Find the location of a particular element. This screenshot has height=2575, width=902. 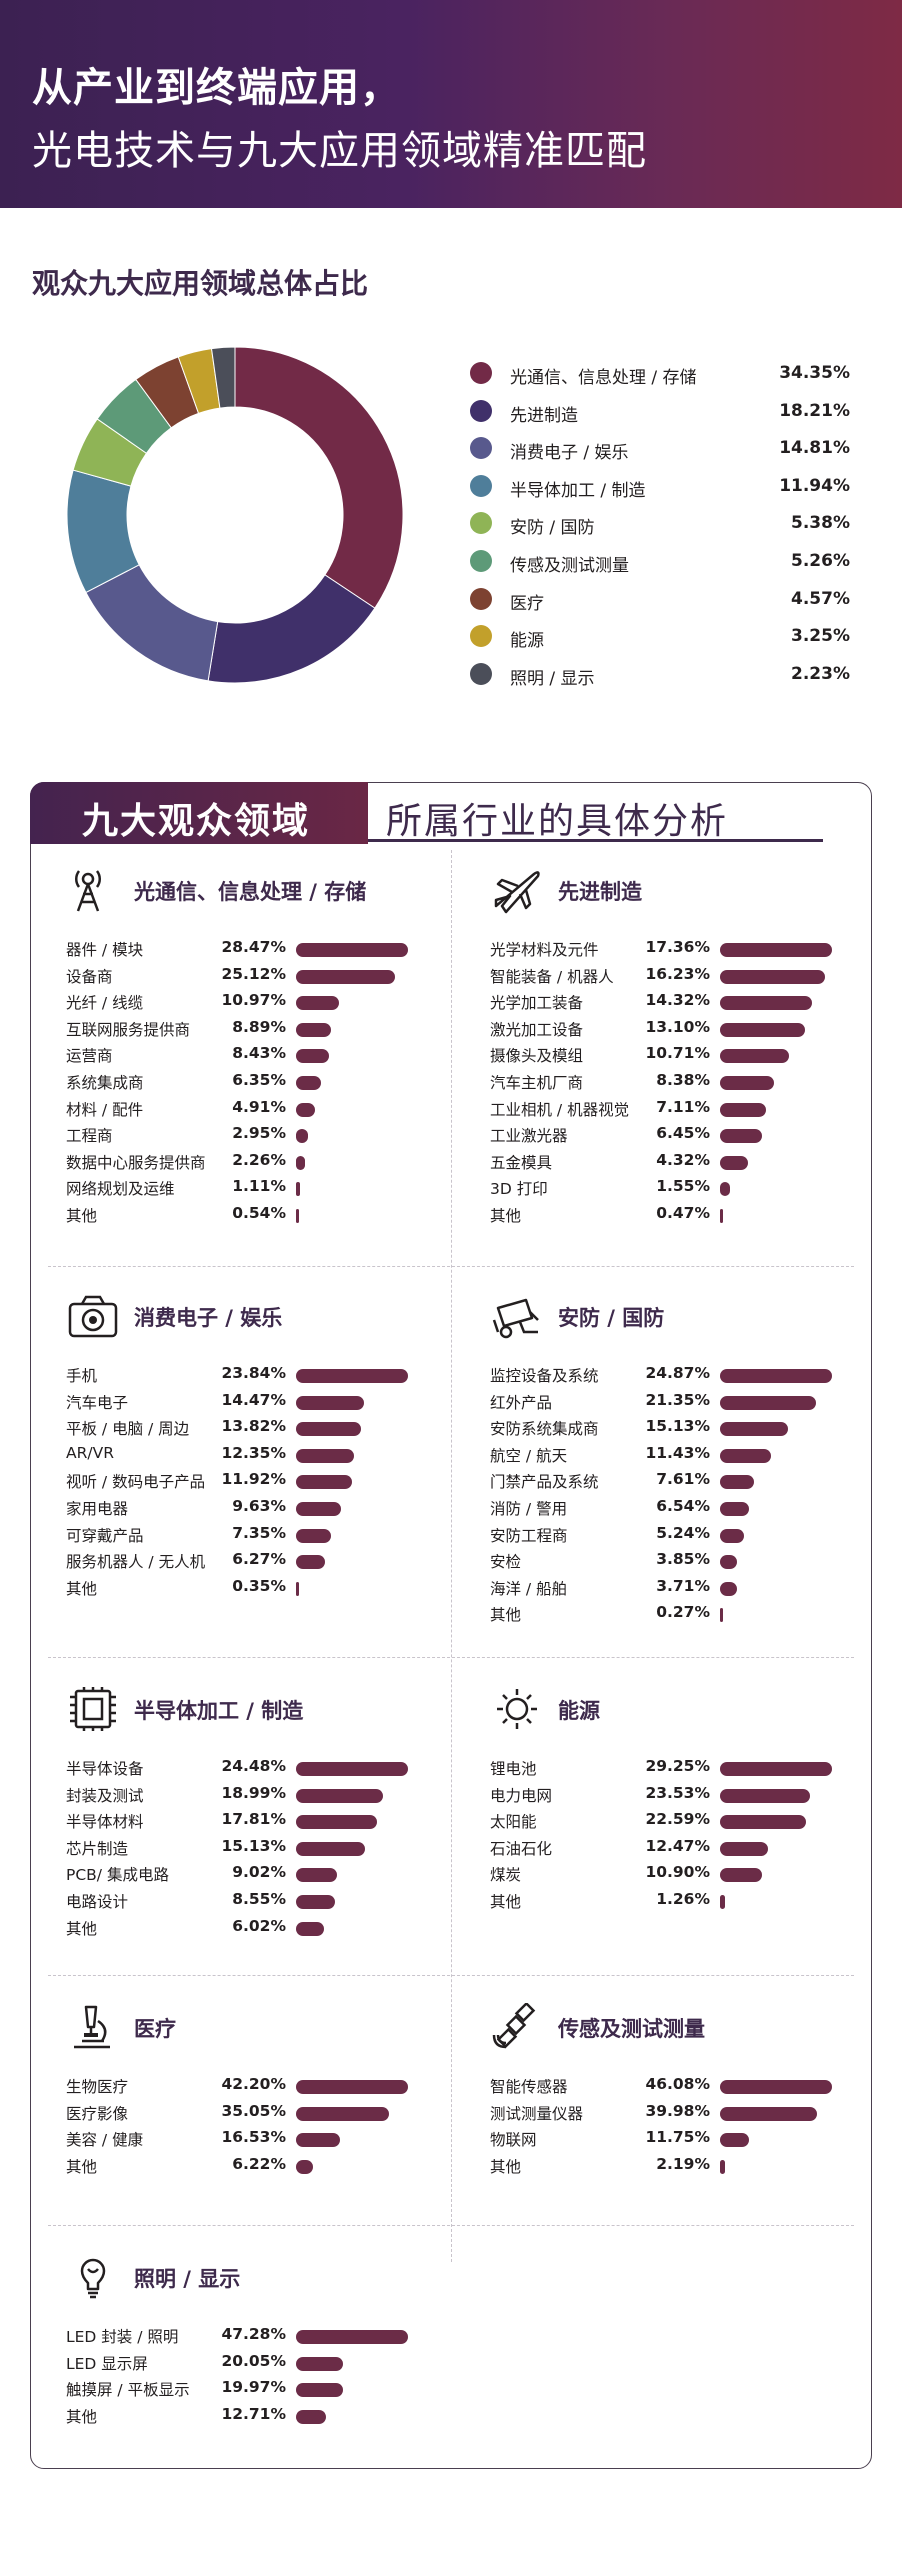

bar-label: 半导体设备 is located at coordinates (105, 1769).